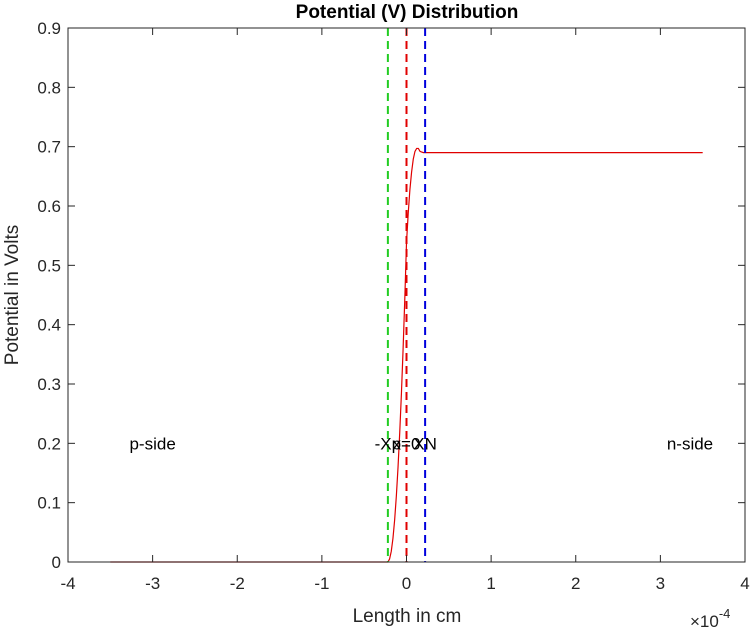 Image resolution: width=754 pixels, height=635 pixels. Describe the element at coordinates (725, 613) in the screenshot. I see `x-axis-exponent-power: -4` at that location.